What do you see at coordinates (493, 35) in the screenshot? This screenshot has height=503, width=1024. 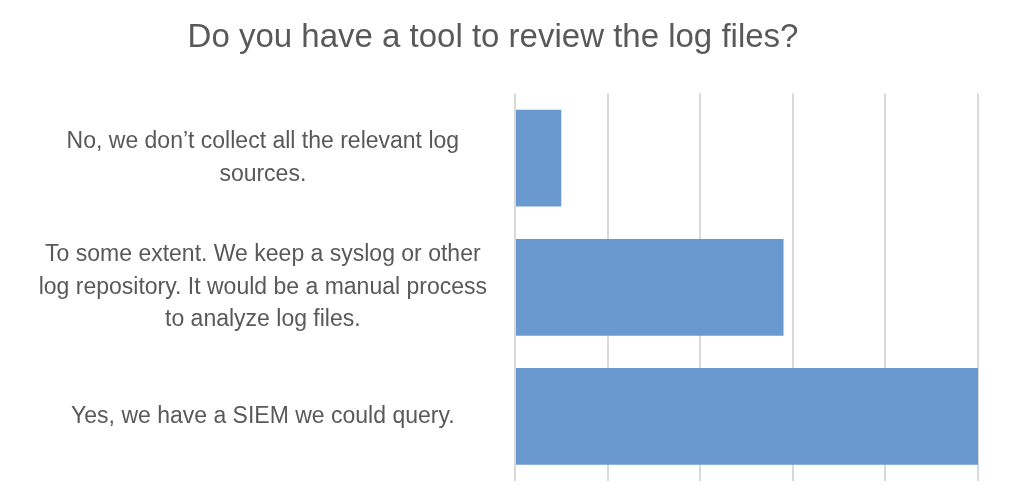 I see `chart-title: Do you have a tool to review the log files?` at bounding box center [493, 35].